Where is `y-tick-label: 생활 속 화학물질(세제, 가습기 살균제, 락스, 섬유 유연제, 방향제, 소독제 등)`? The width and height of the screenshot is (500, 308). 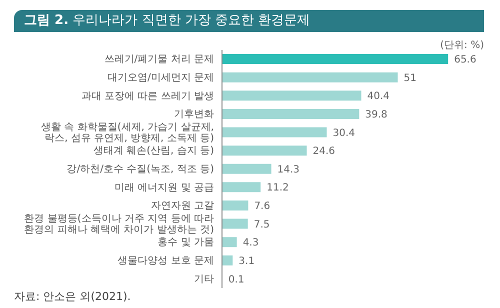
y-tick-label: 생활 속 화학물질(세제, 가습기 살균제, 락스, 섬유 유연제, 방향제, 소독제 등) is located at coordinates (127, 132).